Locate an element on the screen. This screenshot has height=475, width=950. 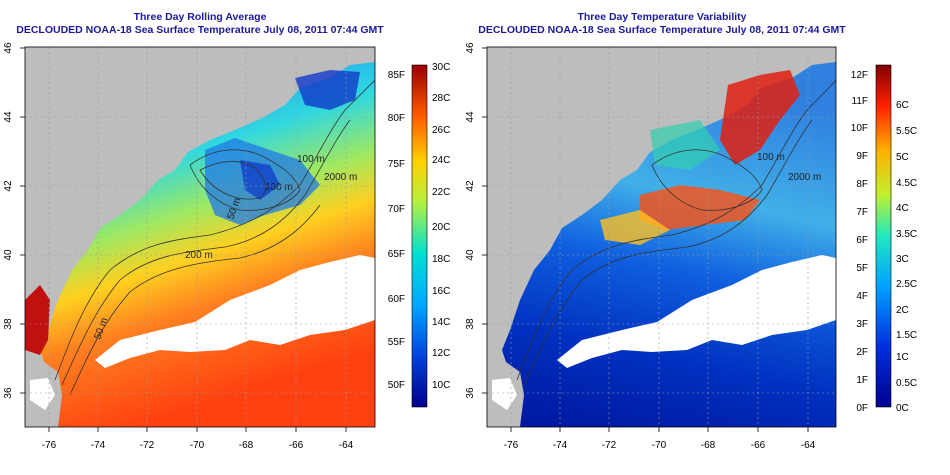
left-colorbar is located at coordinates (419, 236).